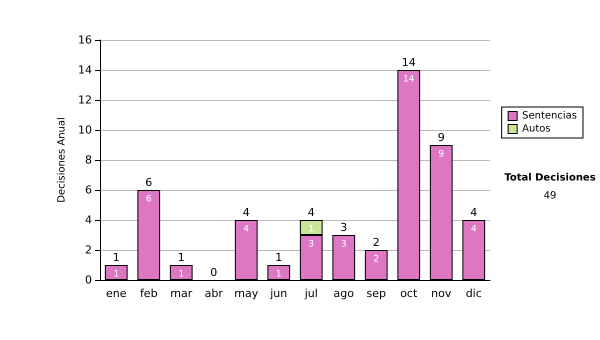 The width and height of the screenshot is (600, 340). I want to click on data-label: 2, so click(376, 259).